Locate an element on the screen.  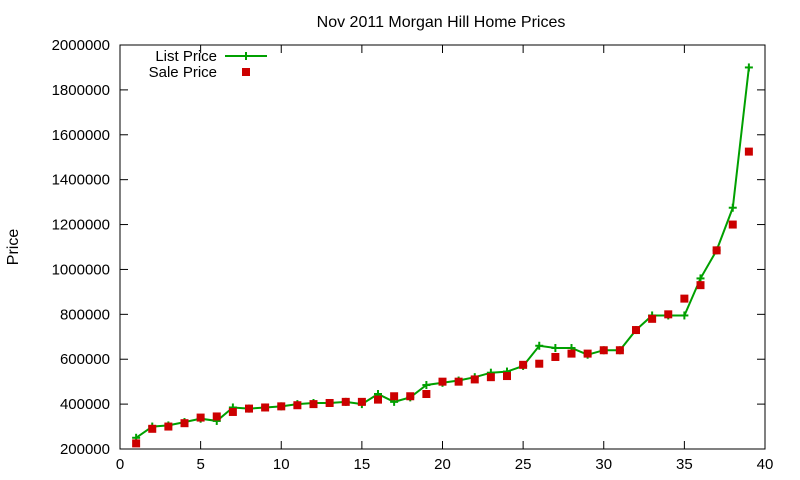
x-tick-label: 35 is located at coordinates (684, 464).